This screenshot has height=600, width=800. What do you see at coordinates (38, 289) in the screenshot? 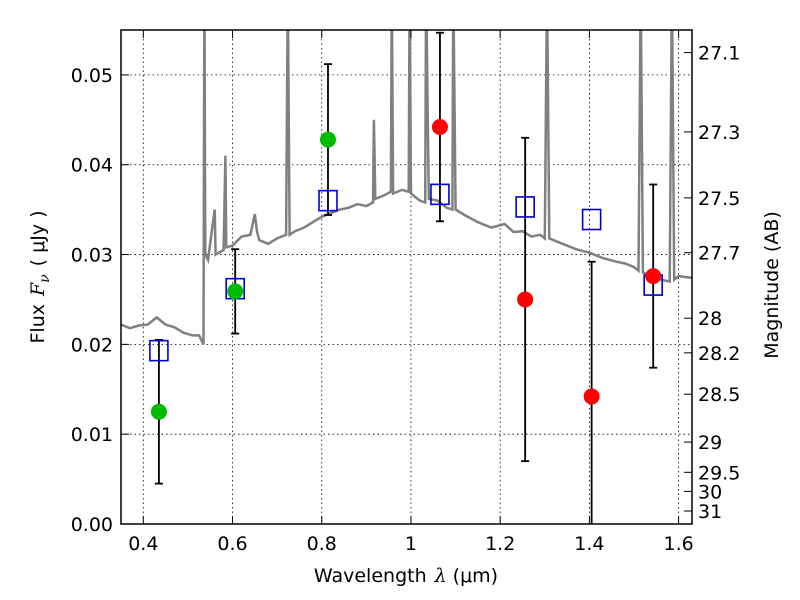
I see `y-axis-label-f: F` at bounding box center [38, 289].